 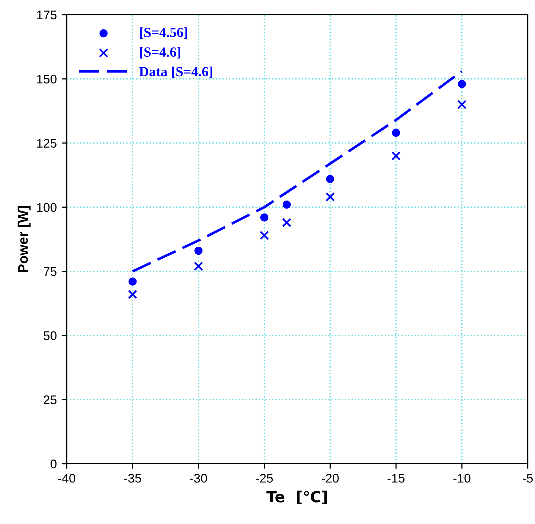 What do you see at coordinates (175, 72) in the screenshot?
I see `legend-label: Data [S=4.6]` at bounding box center [175, 72].